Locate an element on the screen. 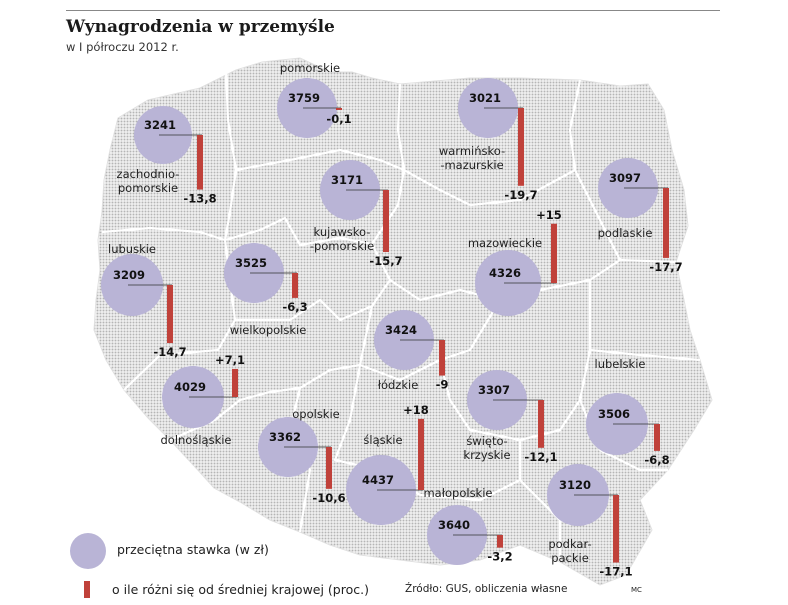  diff-label: -3,2 is located at coordinates (499, 557).